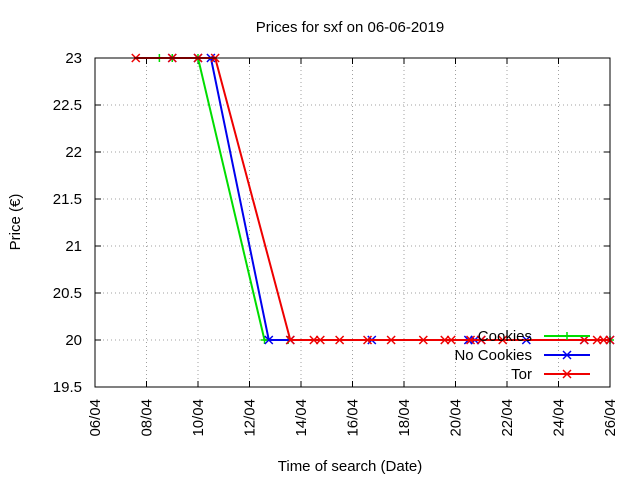  I want to click on y-tick-label: 21, so click(73, 246).